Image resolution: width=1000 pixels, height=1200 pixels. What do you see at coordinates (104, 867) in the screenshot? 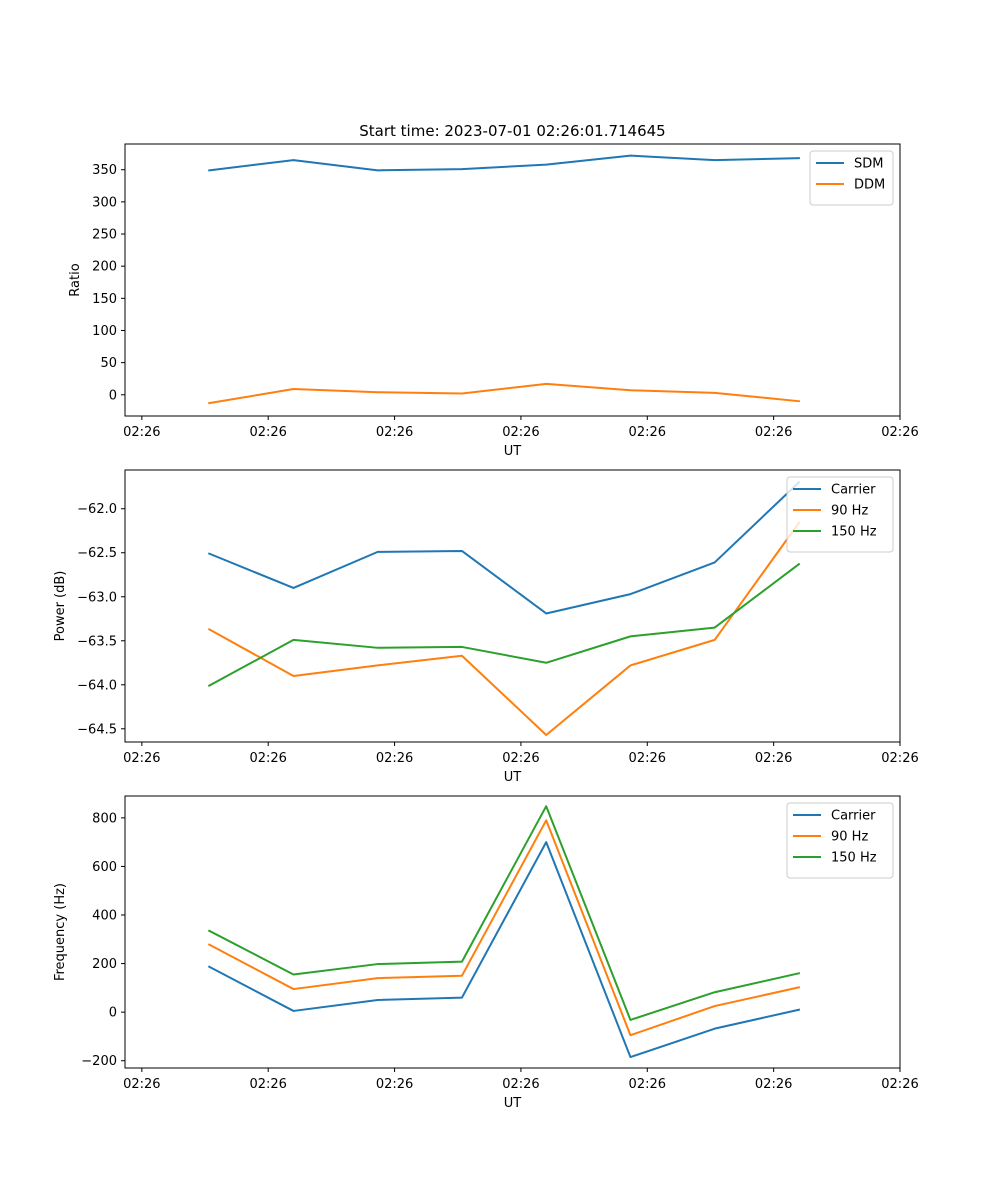
I see `y-tick-label: 600` at bounding box center [104, 867].